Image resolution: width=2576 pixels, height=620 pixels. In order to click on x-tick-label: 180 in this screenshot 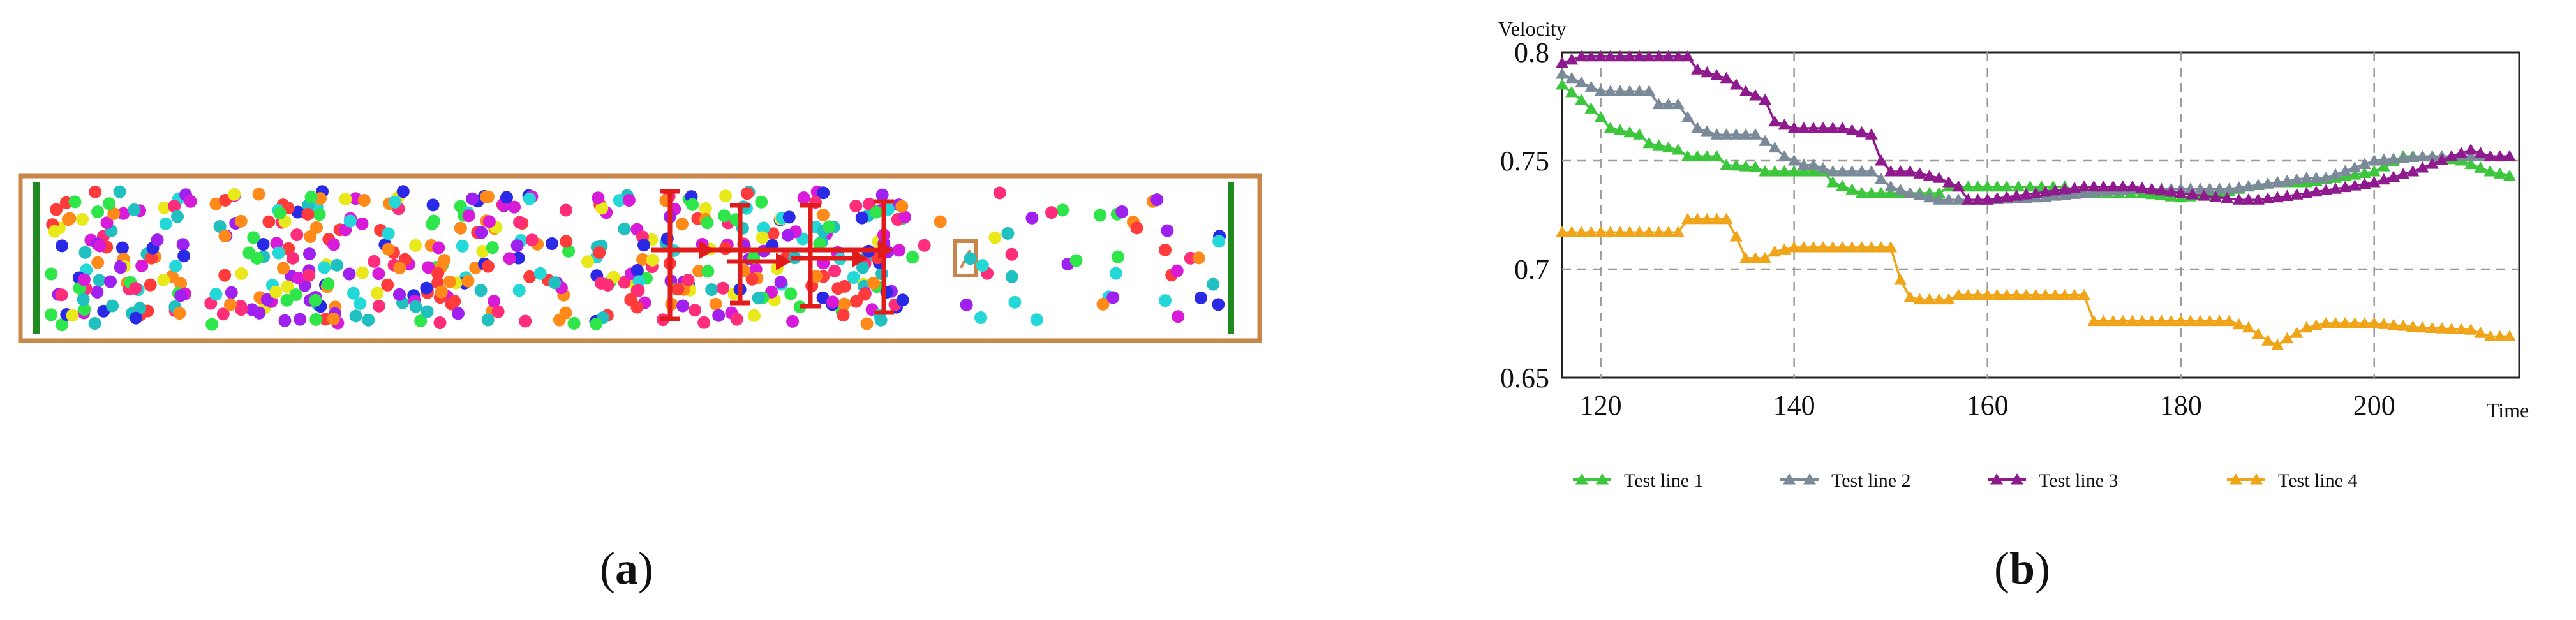, I will do `click(2181, 405)`.